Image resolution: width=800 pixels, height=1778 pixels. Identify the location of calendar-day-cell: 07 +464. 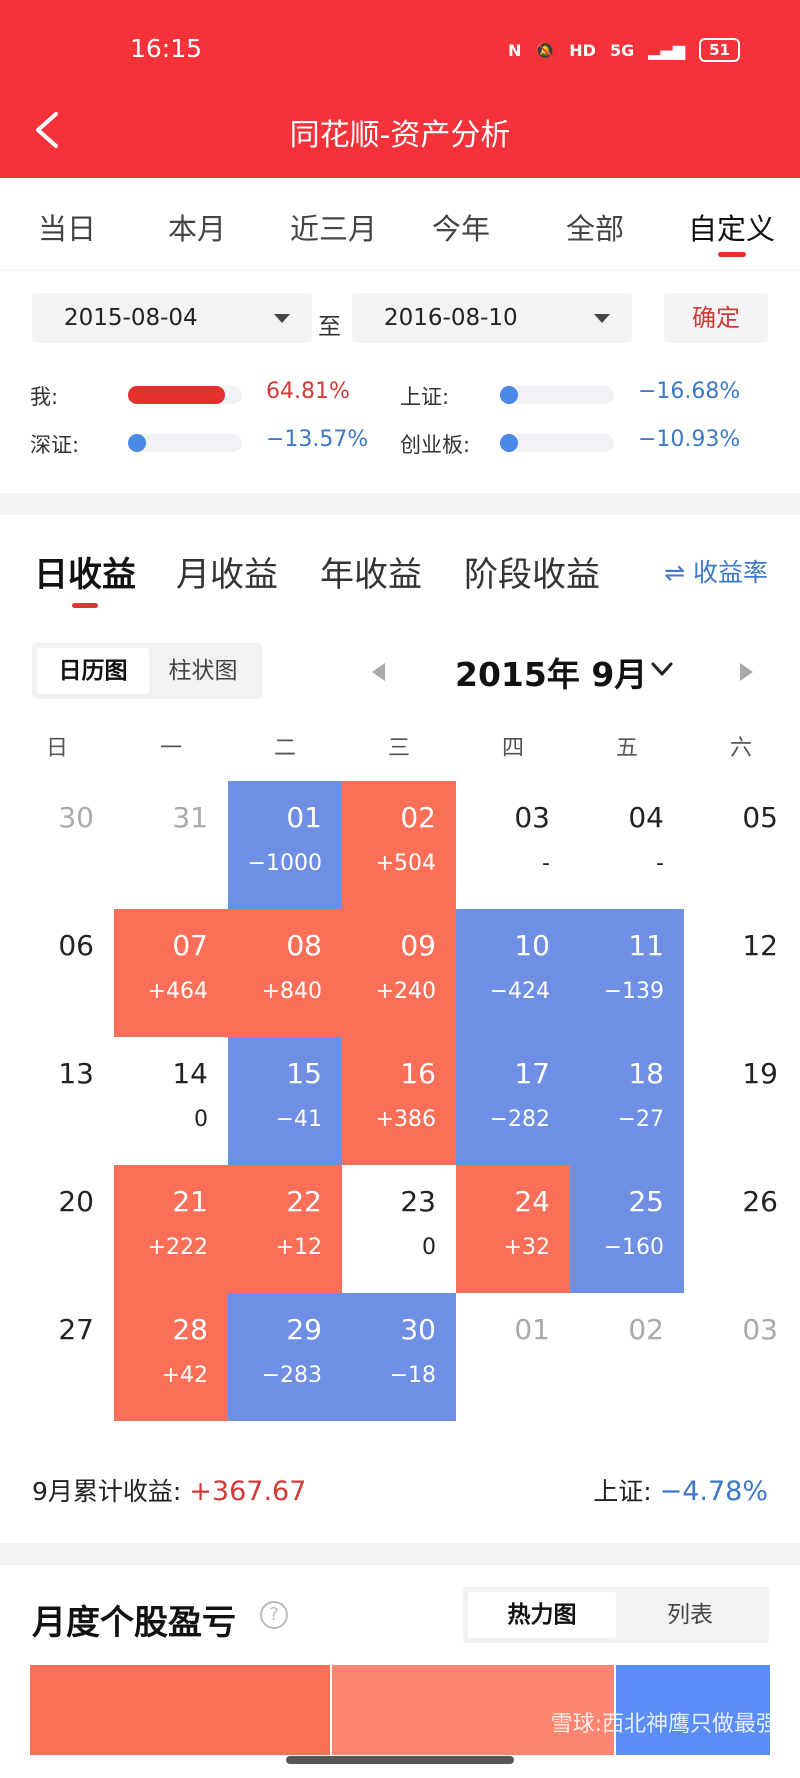
(171, 973).